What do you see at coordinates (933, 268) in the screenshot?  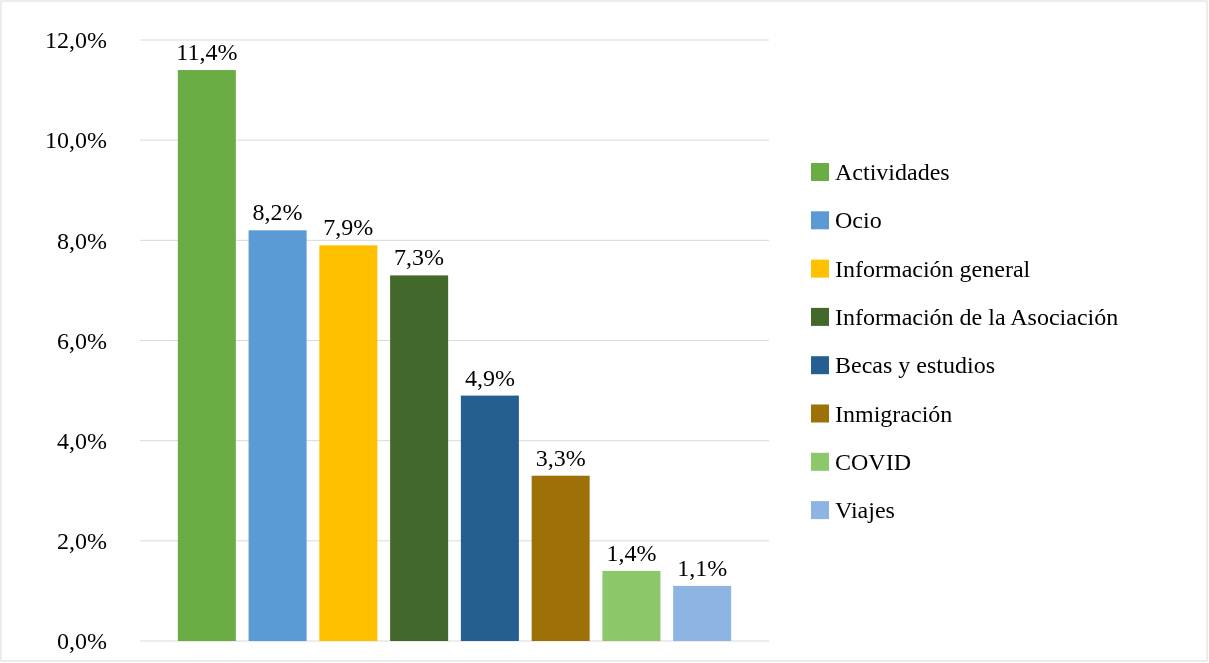 I see `legend-label: Información general` at bounding box center [933, 268].